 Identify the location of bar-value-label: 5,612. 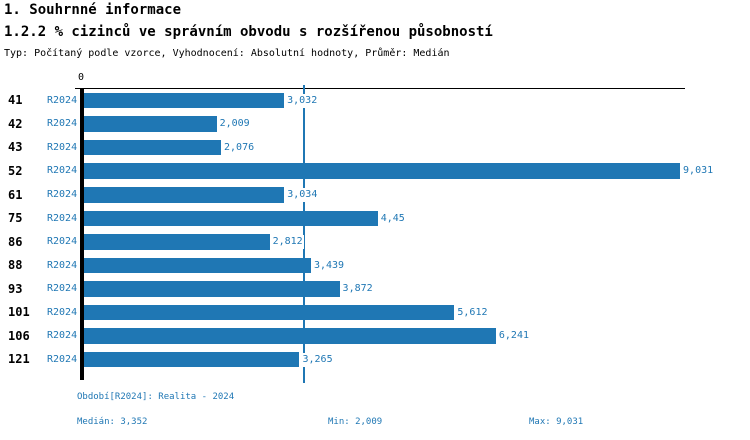
(472, 312).